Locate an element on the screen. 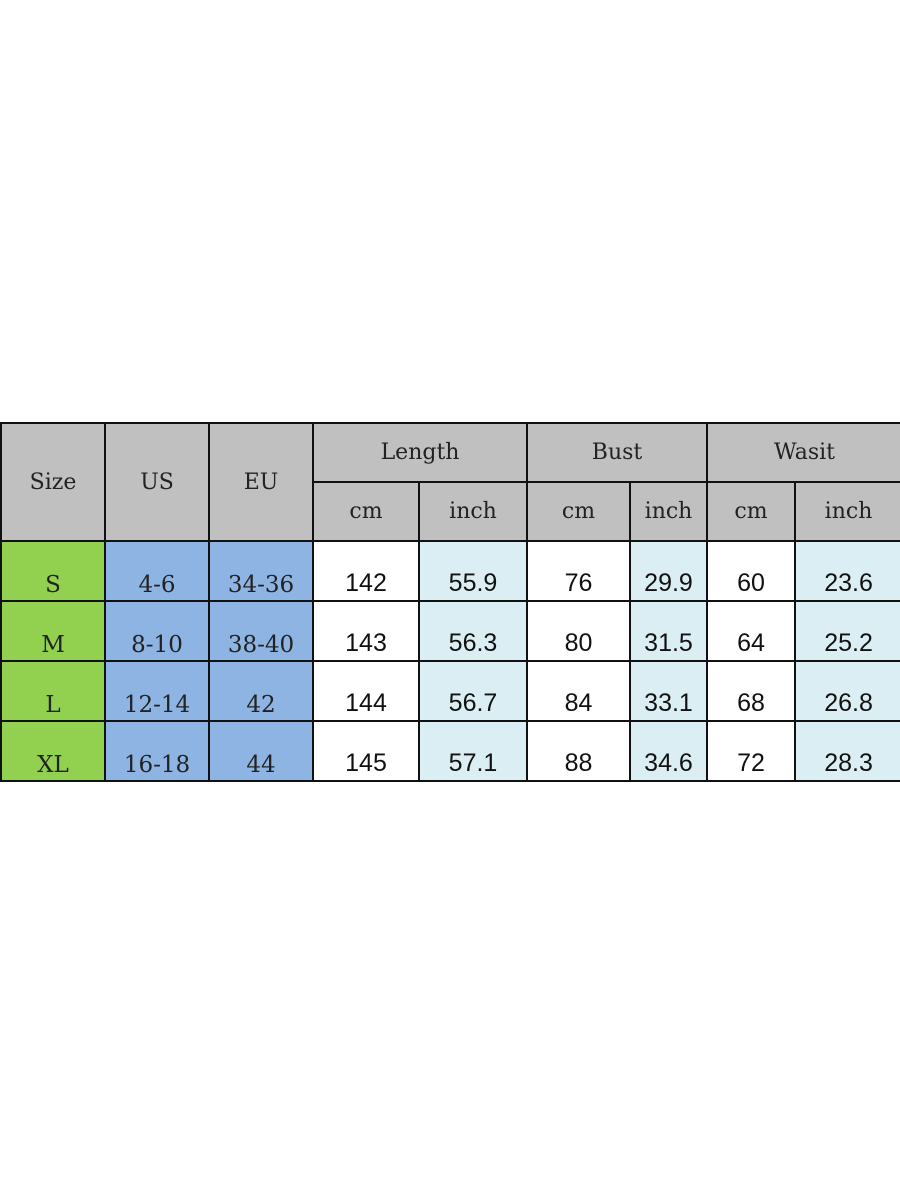 Image resolution: width=900 pixels, height=1200 pixels. measurement-cell: 84 is located at coordinates (579, 691).